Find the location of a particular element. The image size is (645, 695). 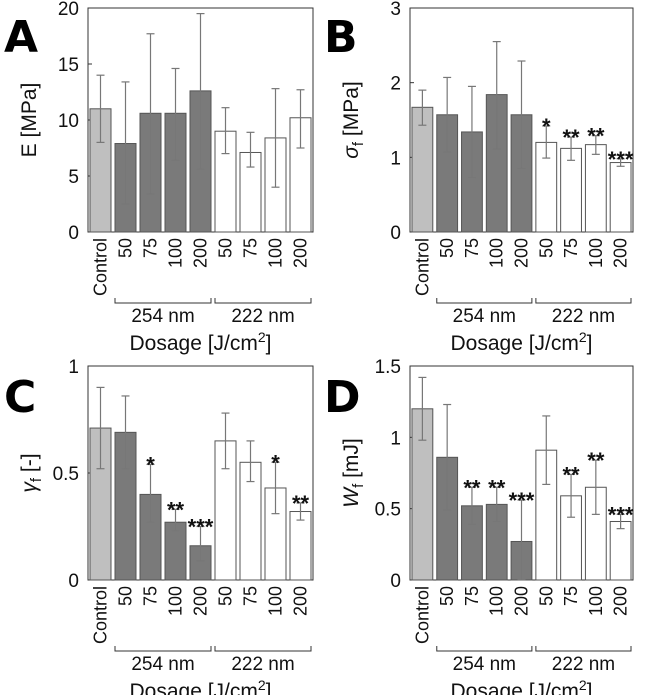

panel-b-xlabel-main: Dosage [J/cm is located at coordinates (514, 343).